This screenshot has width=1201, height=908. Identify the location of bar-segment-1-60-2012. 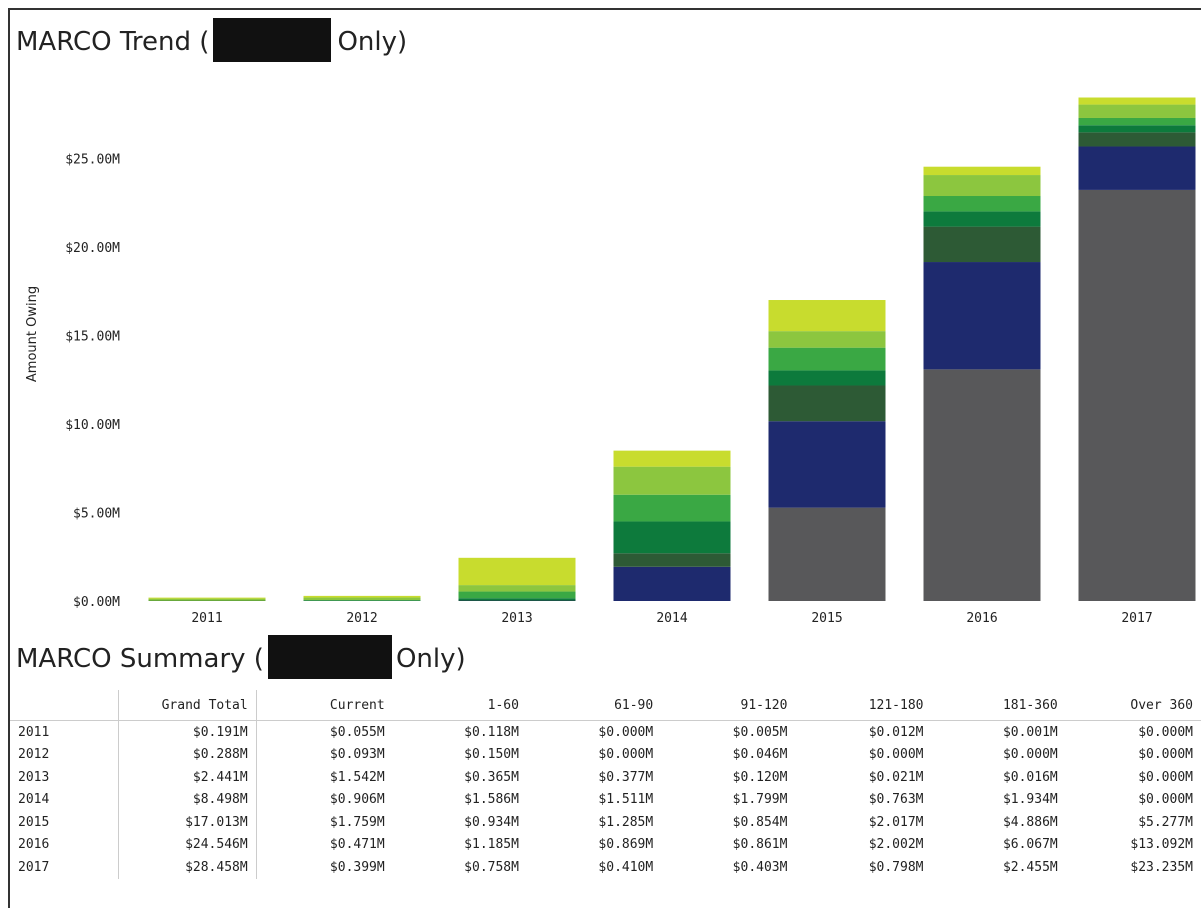
(362, 599).